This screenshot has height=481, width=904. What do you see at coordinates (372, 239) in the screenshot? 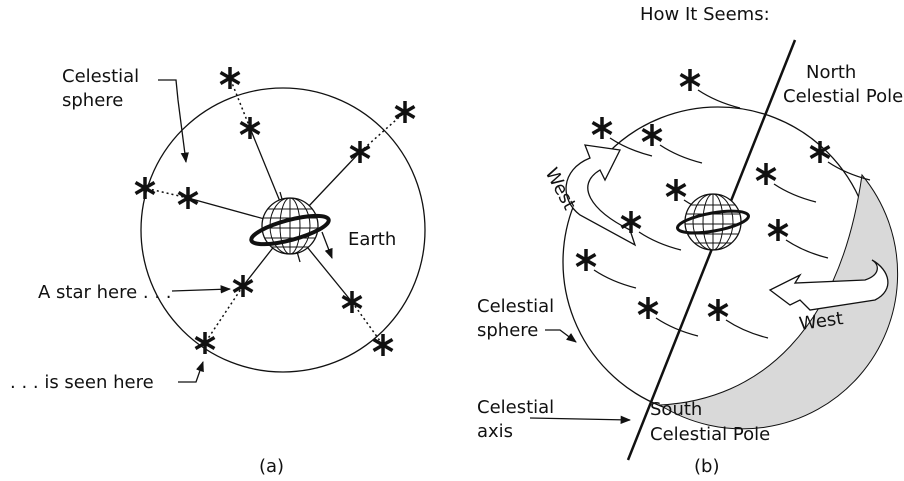
I see `label: Earth` at bounding box center [372, 239].